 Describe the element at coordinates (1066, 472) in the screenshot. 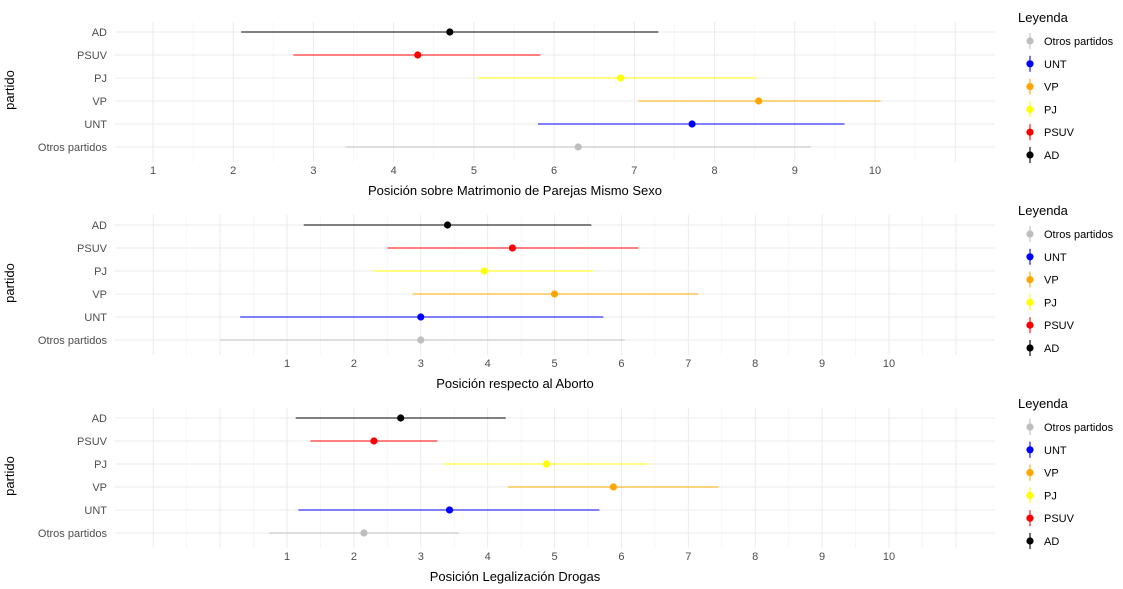

I see `legend-3: Leyenda Otros partidos UNT VP PJ PSUV AD` at that location.